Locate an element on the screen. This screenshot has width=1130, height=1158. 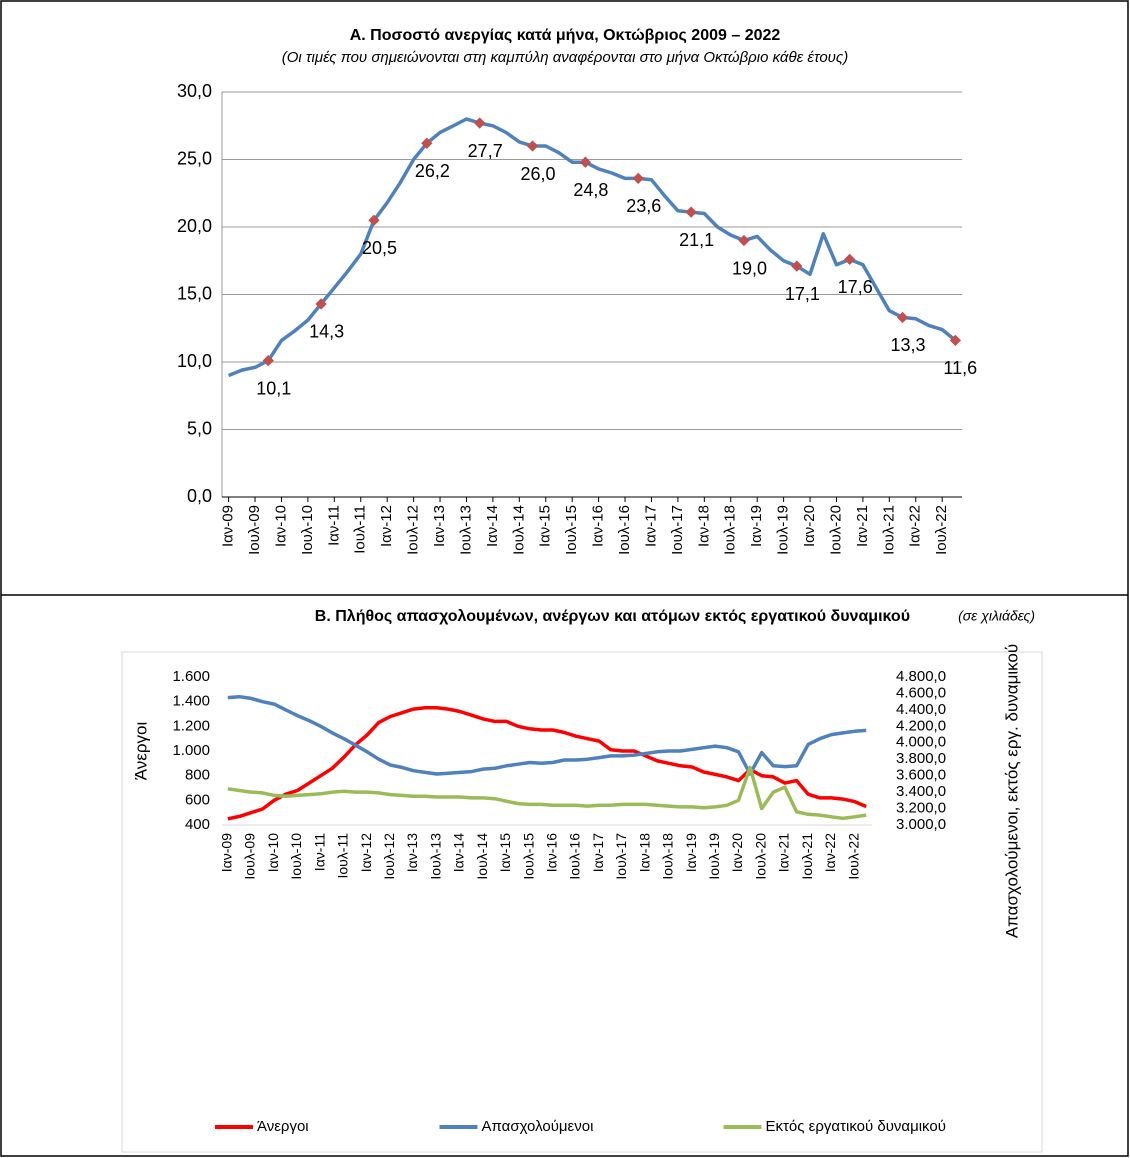
data-label: 19,0 is located at coordinates (749, 268).